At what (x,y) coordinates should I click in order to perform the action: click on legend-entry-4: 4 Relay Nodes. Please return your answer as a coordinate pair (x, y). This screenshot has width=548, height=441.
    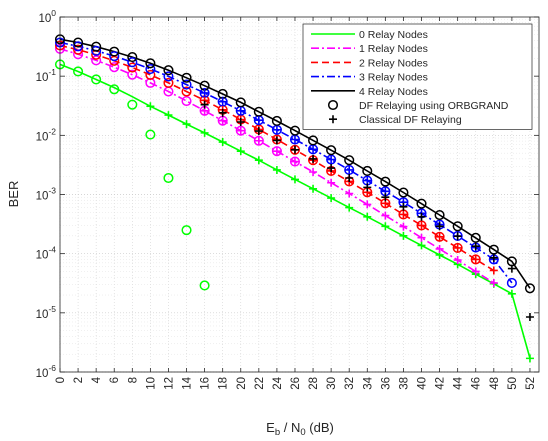
    Looking at the image, I should click on (369, 92).